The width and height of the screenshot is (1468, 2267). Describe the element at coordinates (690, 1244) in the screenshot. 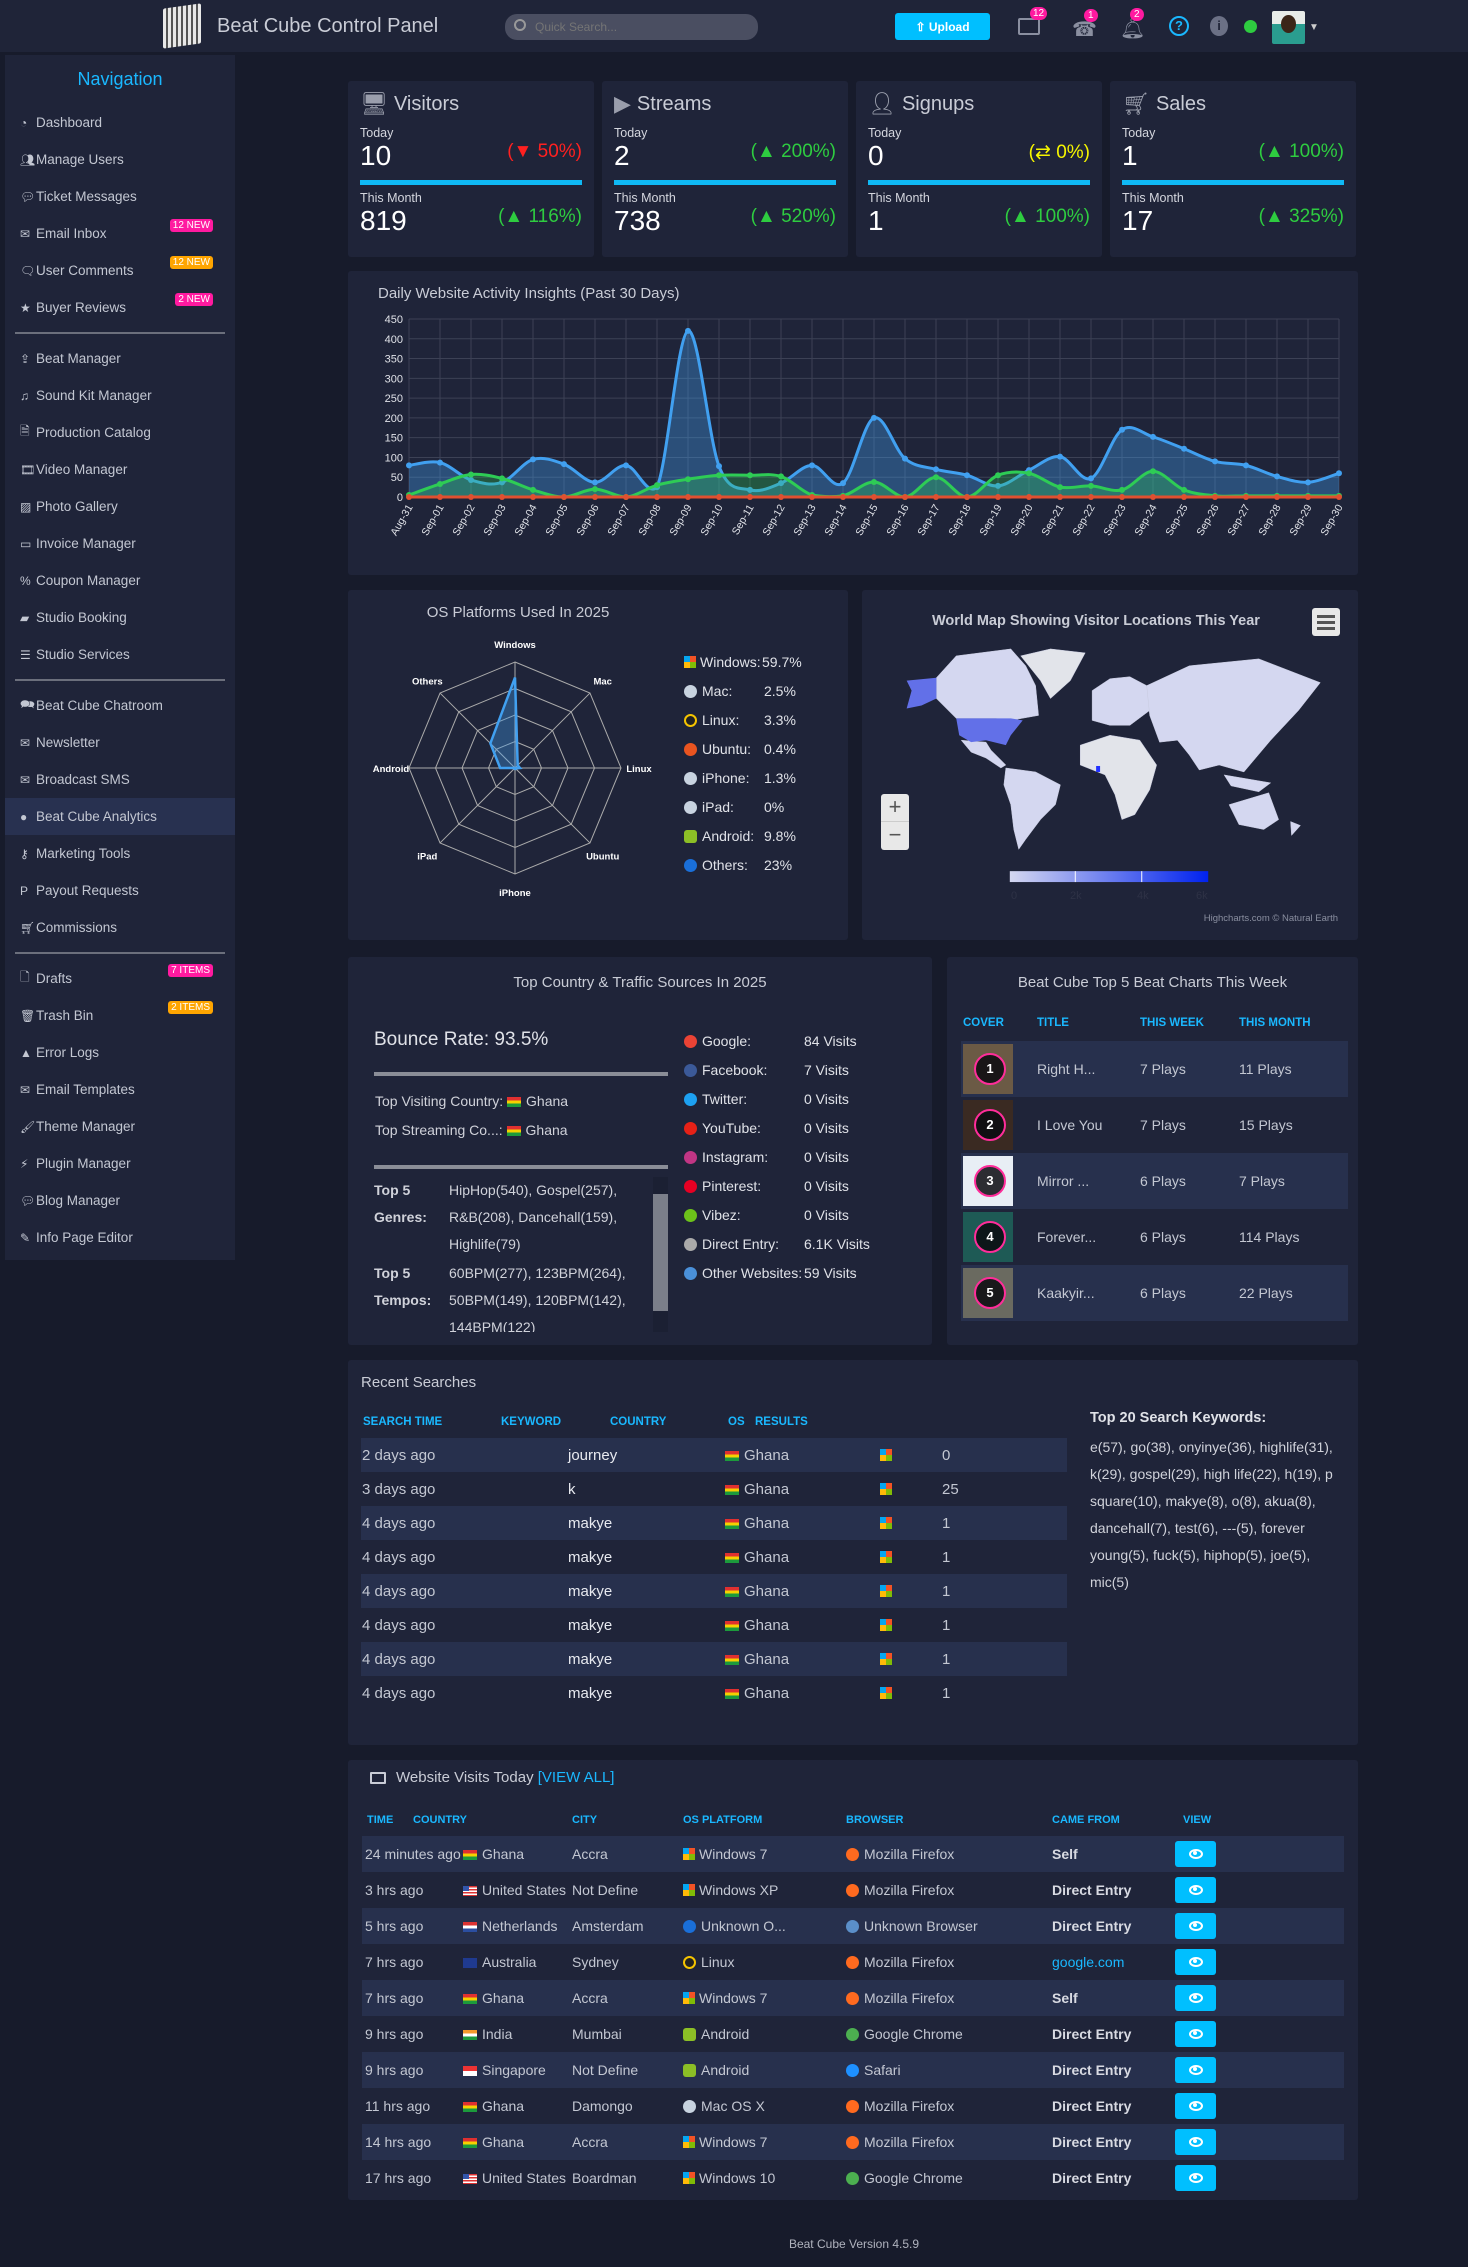

I see `direct-entry-icon` at that location.